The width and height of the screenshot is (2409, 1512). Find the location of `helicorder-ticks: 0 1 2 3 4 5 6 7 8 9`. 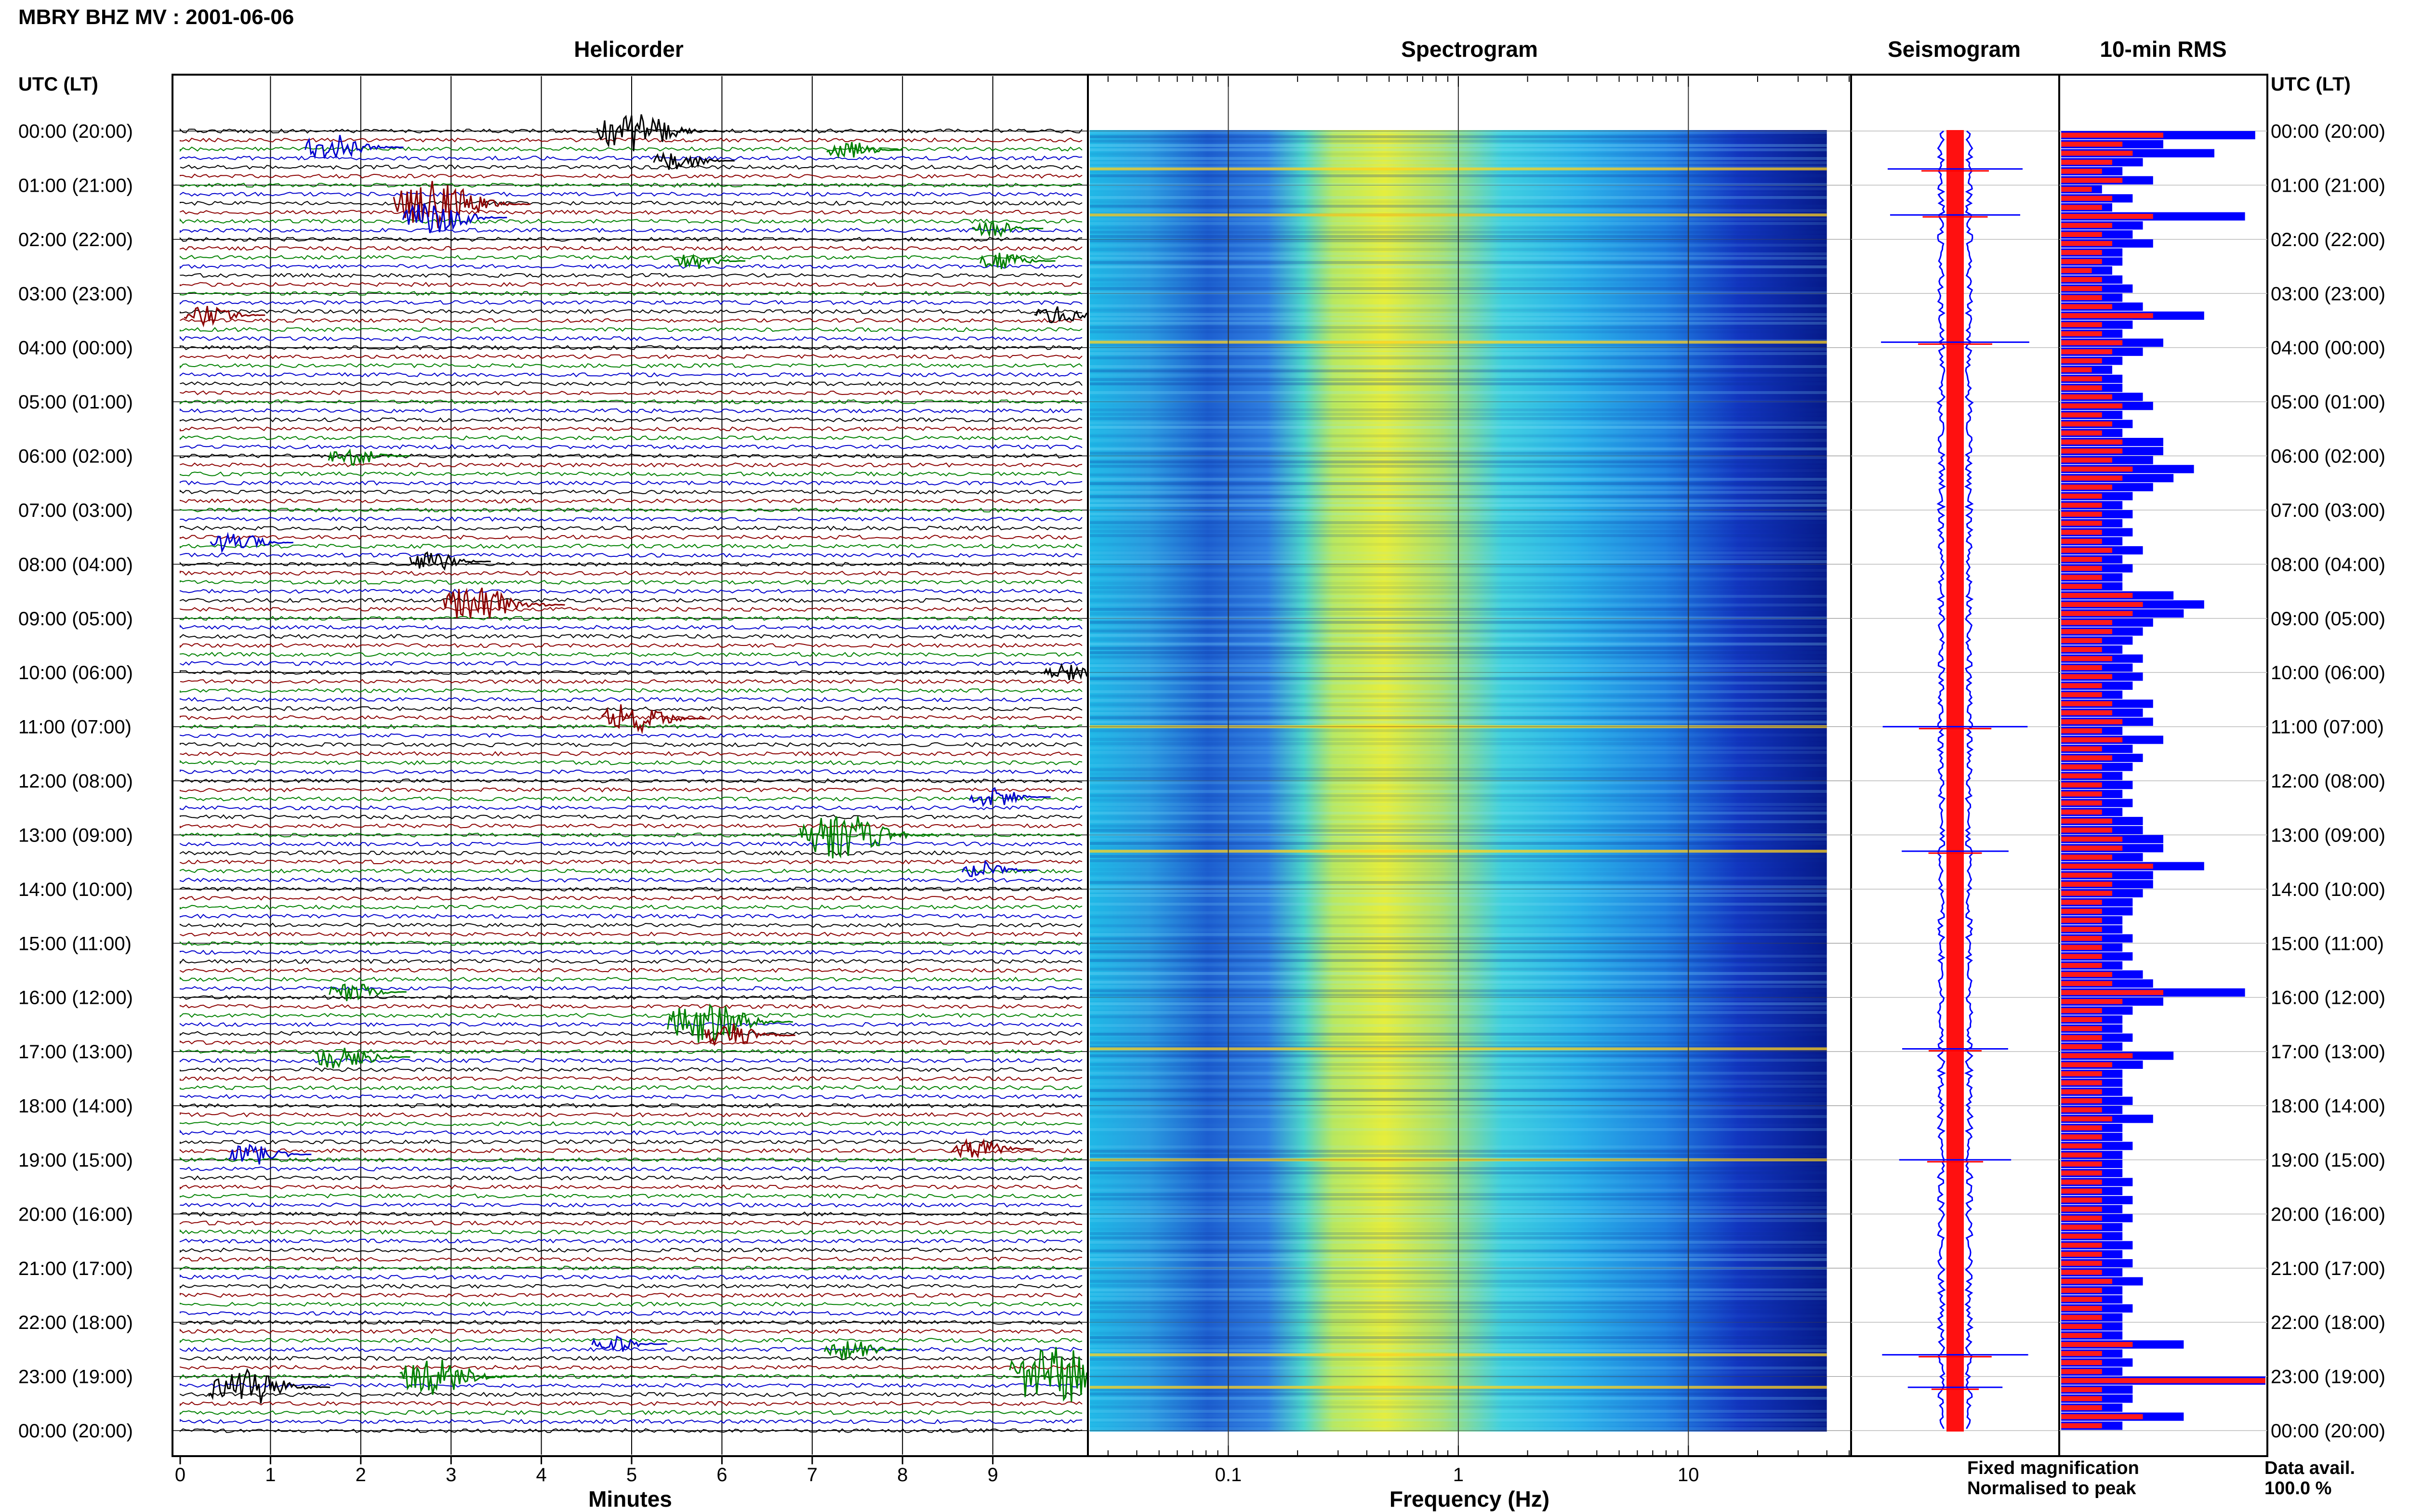

helicorder-ticks: 0 1 2 3 4 5 6 7 8 9 is located at coordinates (586, 1471).